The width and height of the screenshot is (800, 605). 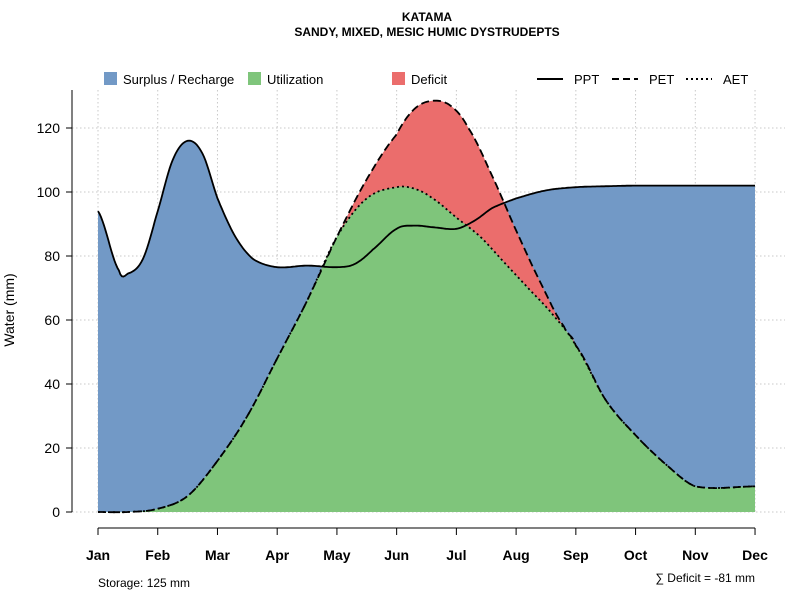 What do you see at coordinates (396, 555) in the screenshot?
I see `x-tick-label: Jun` at bounding box center [396, 555].